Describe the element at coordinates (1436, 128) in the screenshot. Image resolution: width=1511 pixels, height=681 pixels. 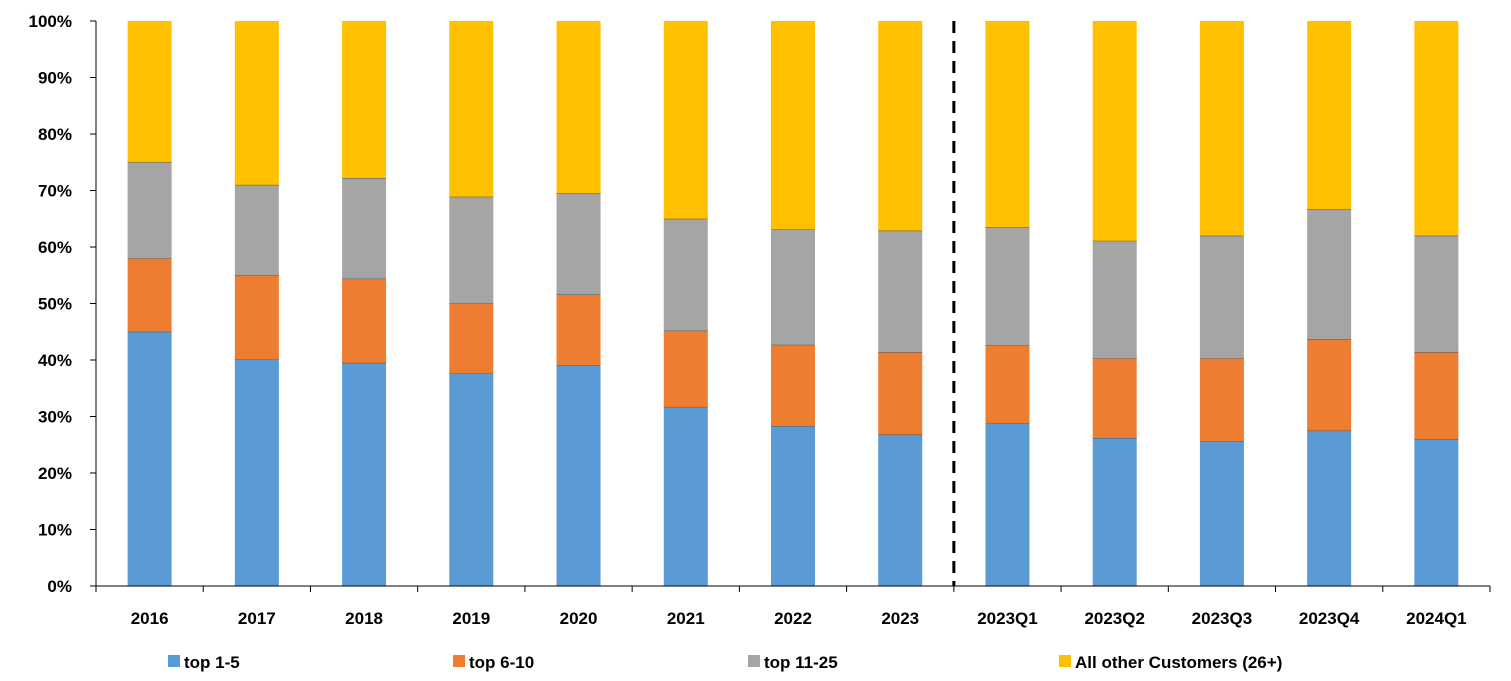
I see `bar-segment-all-other-customers-26-2024q1` at that location.